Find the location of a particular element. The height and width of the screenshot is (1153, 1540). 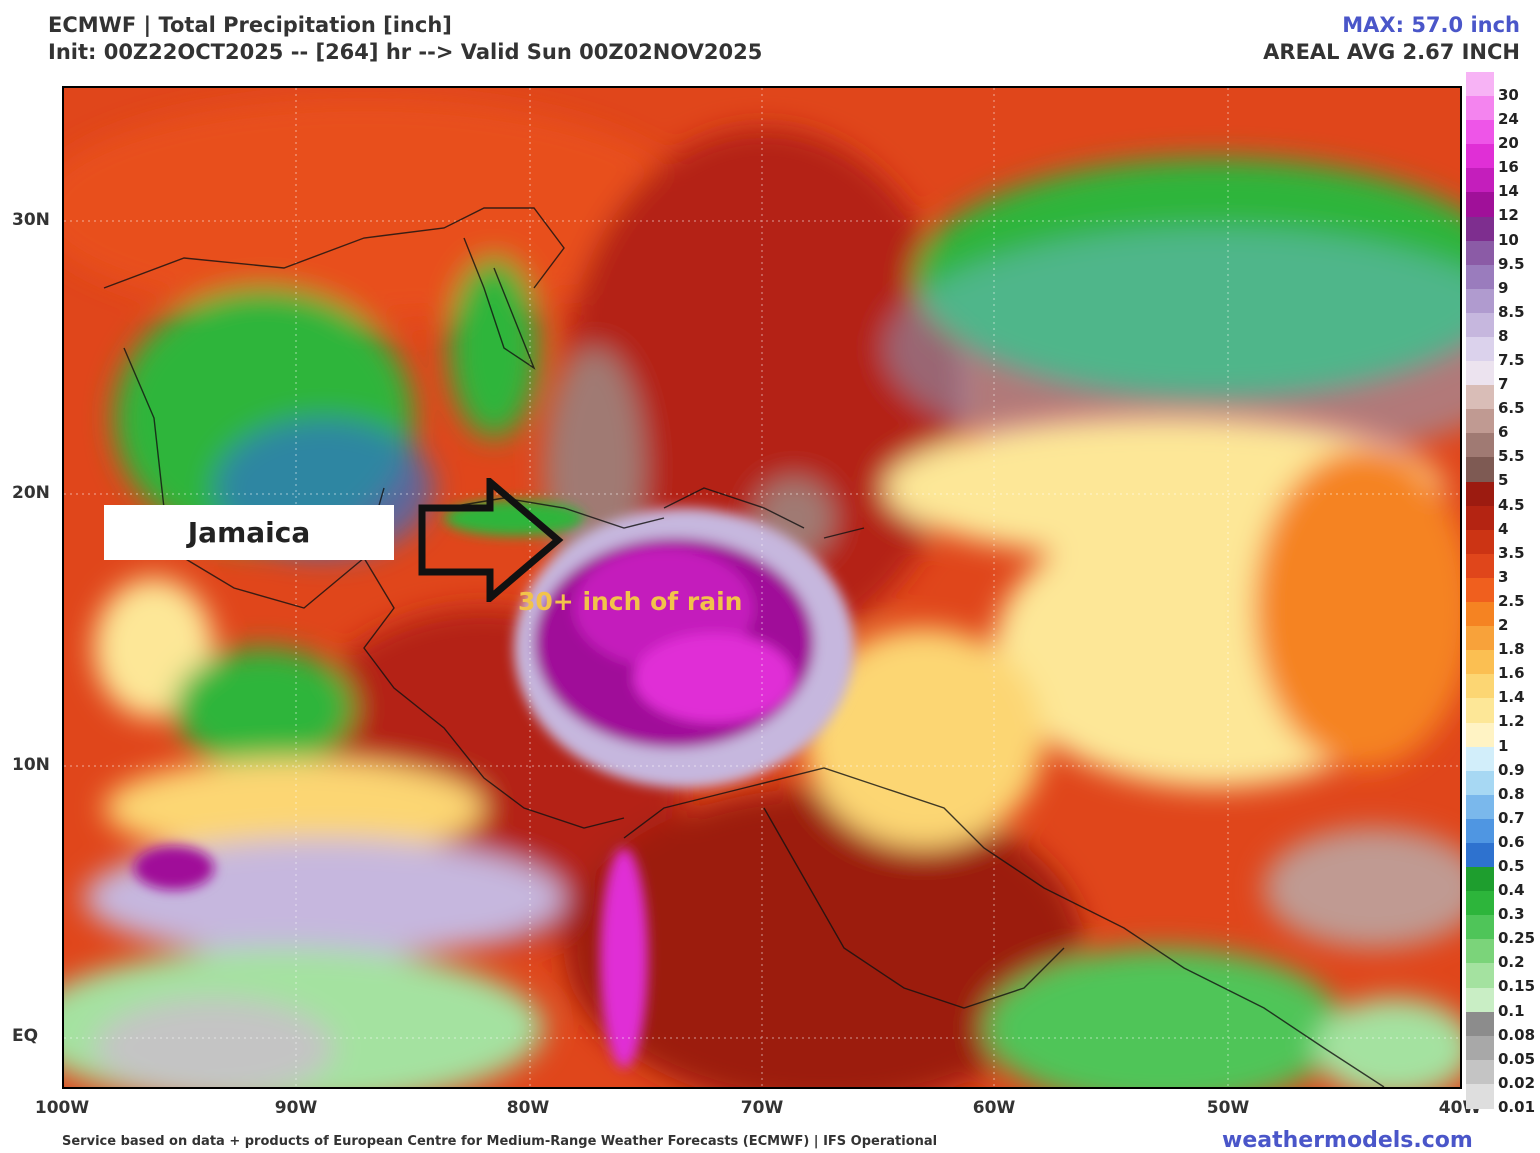

lat-label-eq: EQ is located at coordinates (25, 1036).